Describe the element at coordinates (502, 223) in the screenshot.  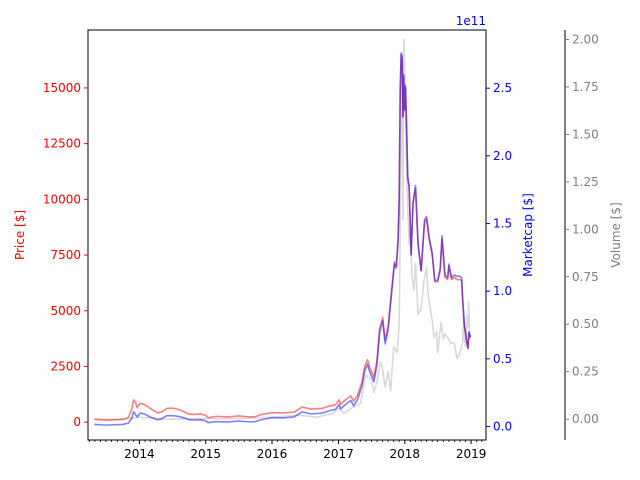
I see `marketcap-tick-label: 1.5` at that location.